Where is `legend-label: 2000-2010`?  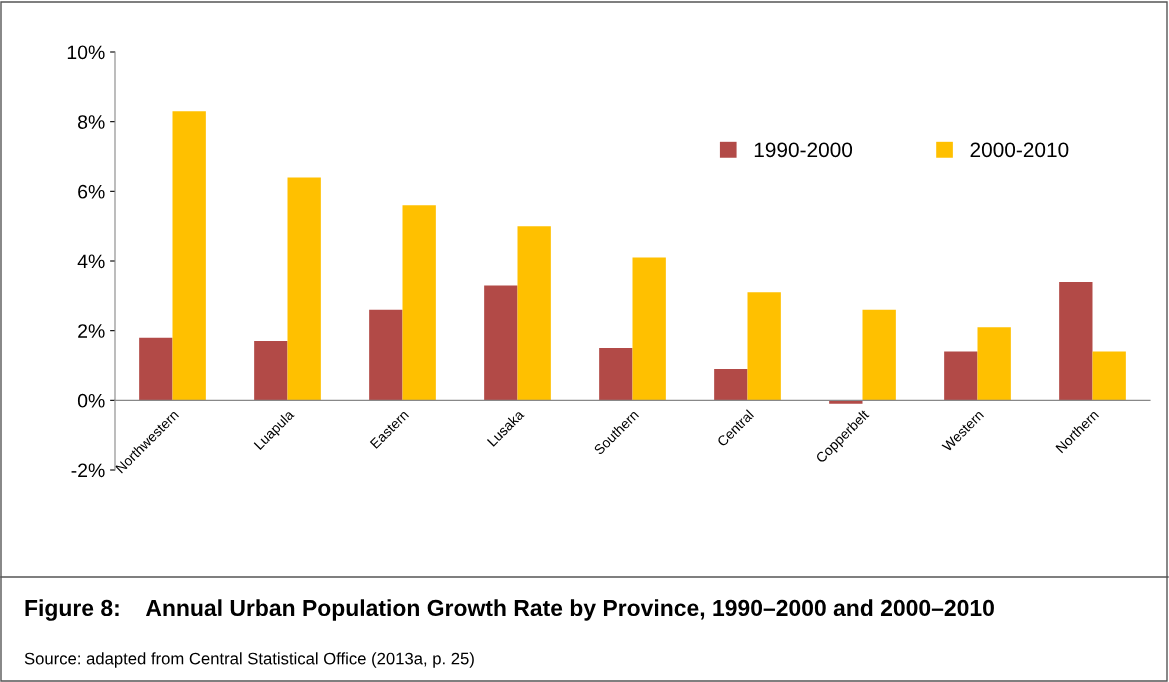
legend-label: 2000-2010 is located at coordinates (1019, 150).